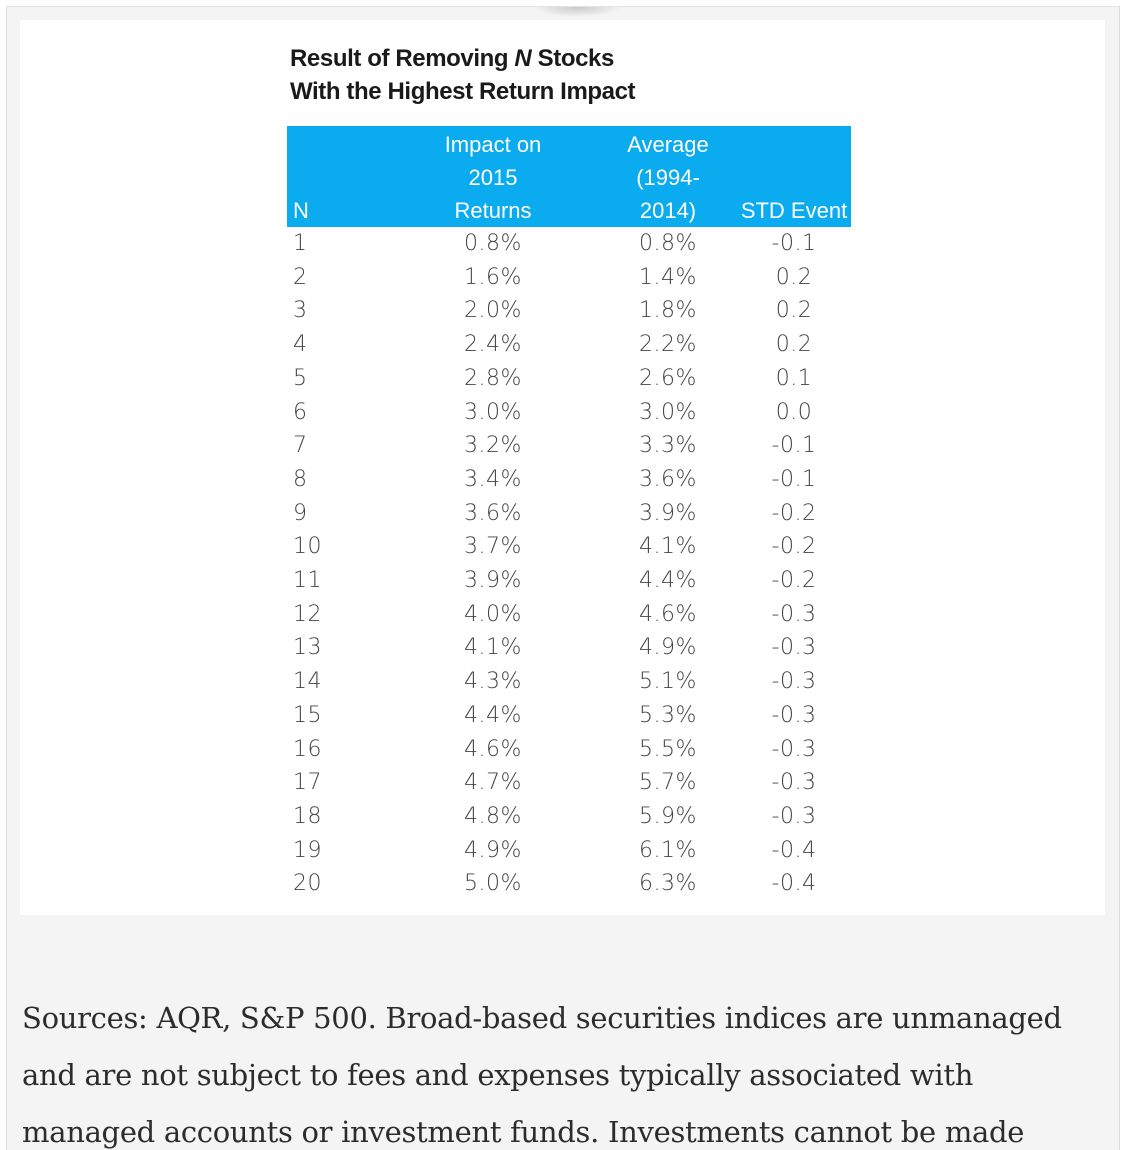 This screenshot has height=1150, width=1144. Describe the element at coordinates (493, 749) in the screenshot. I see `cell-impact-2015: 4.6%` at that location.